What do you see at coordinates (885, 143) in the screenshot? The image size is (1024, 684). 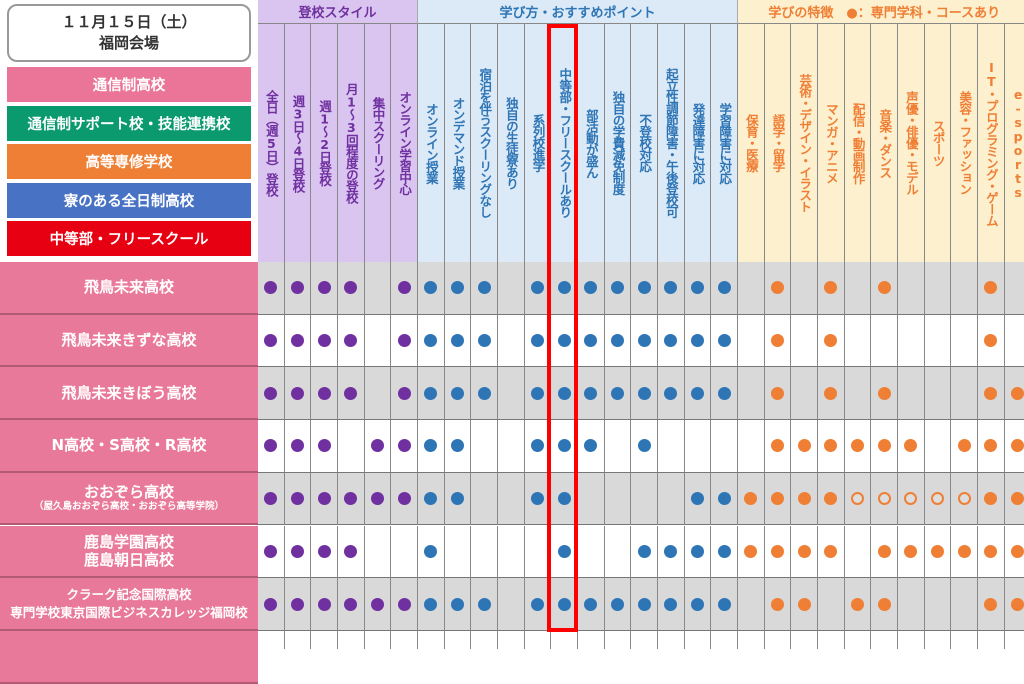 I see `column-header: 音楽・ダンス` at bounding box center [885, 143].